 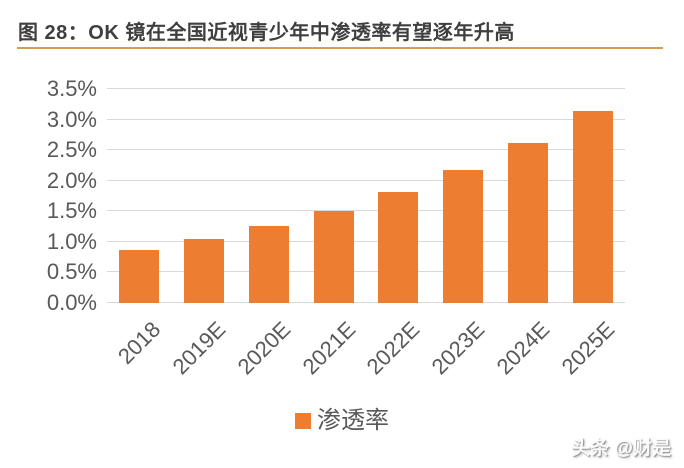 What do you see at coordinates (204, 270) in the screenshot?
I see `bar-2019E` at bounding box center [204, 270].